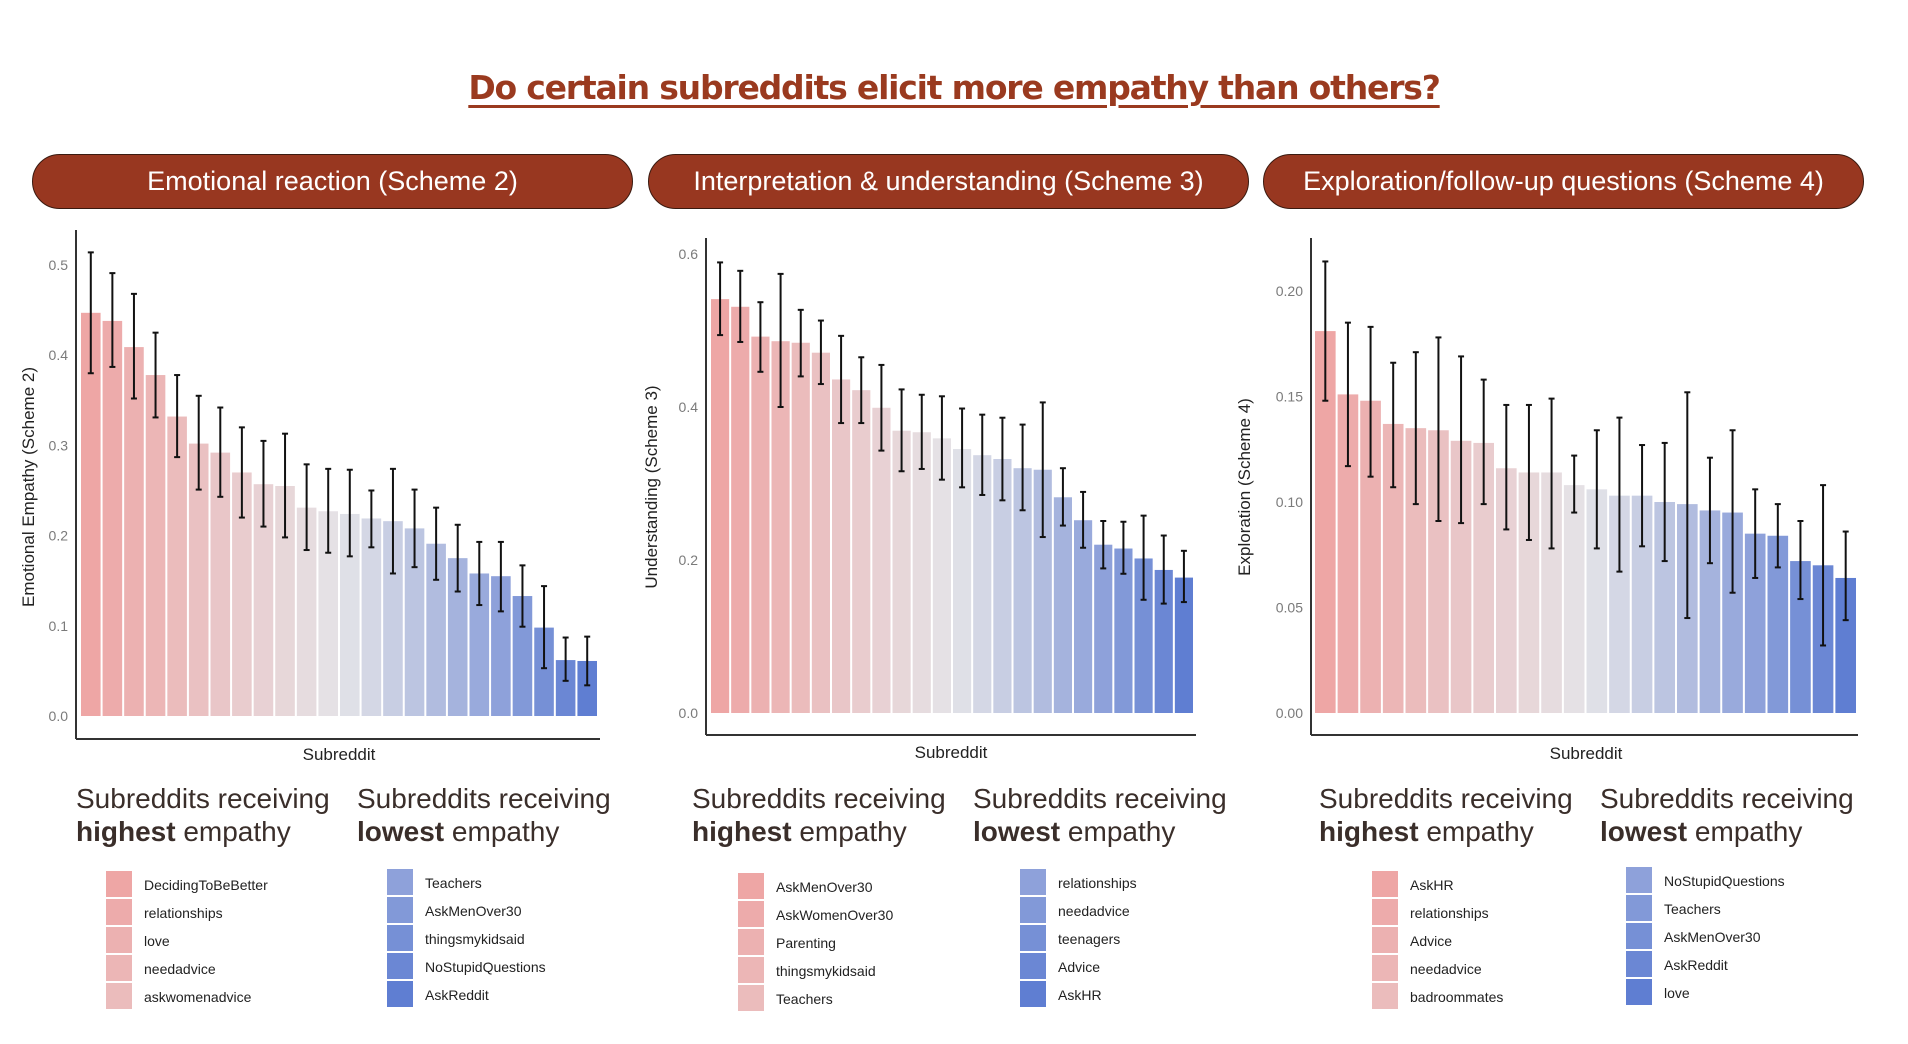 This screenshot has width=1908, height=1044. Describe the element at coordinates (28, 487) in the screenshot. I see `y-axis-label: Emotional Empathy (Scheme 2)` at that location.